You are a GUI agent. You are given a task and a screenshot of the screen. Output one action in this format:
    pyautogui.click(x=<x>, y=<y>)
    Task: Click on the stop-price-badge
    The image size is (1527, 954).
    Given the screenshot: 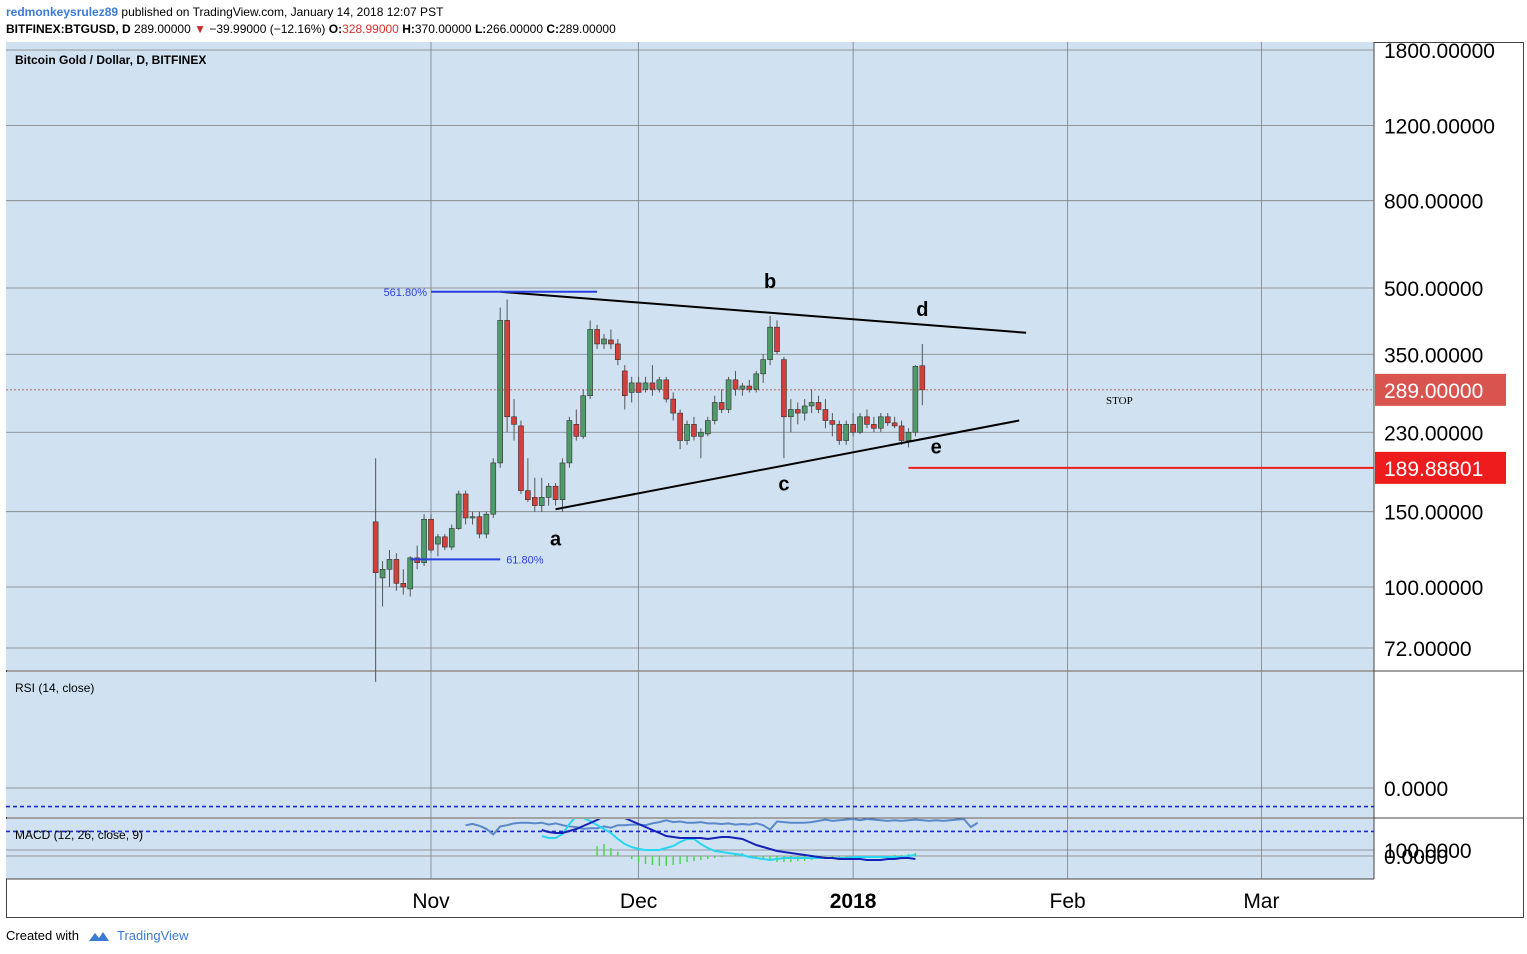 What is the action you would take?
    pyautogui.click(x=1440, y=467)
    